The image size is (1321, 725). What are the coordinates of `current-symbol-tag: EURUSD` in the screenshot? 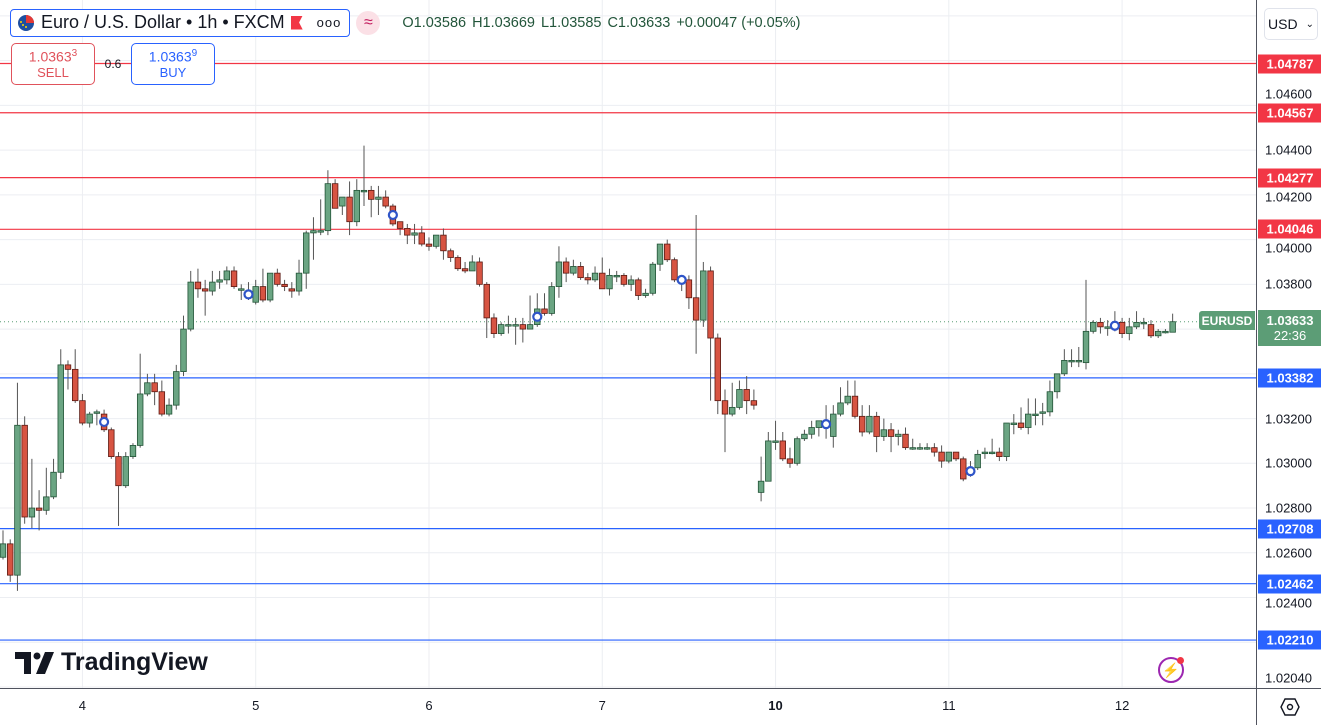 It's located at (1227, 320).